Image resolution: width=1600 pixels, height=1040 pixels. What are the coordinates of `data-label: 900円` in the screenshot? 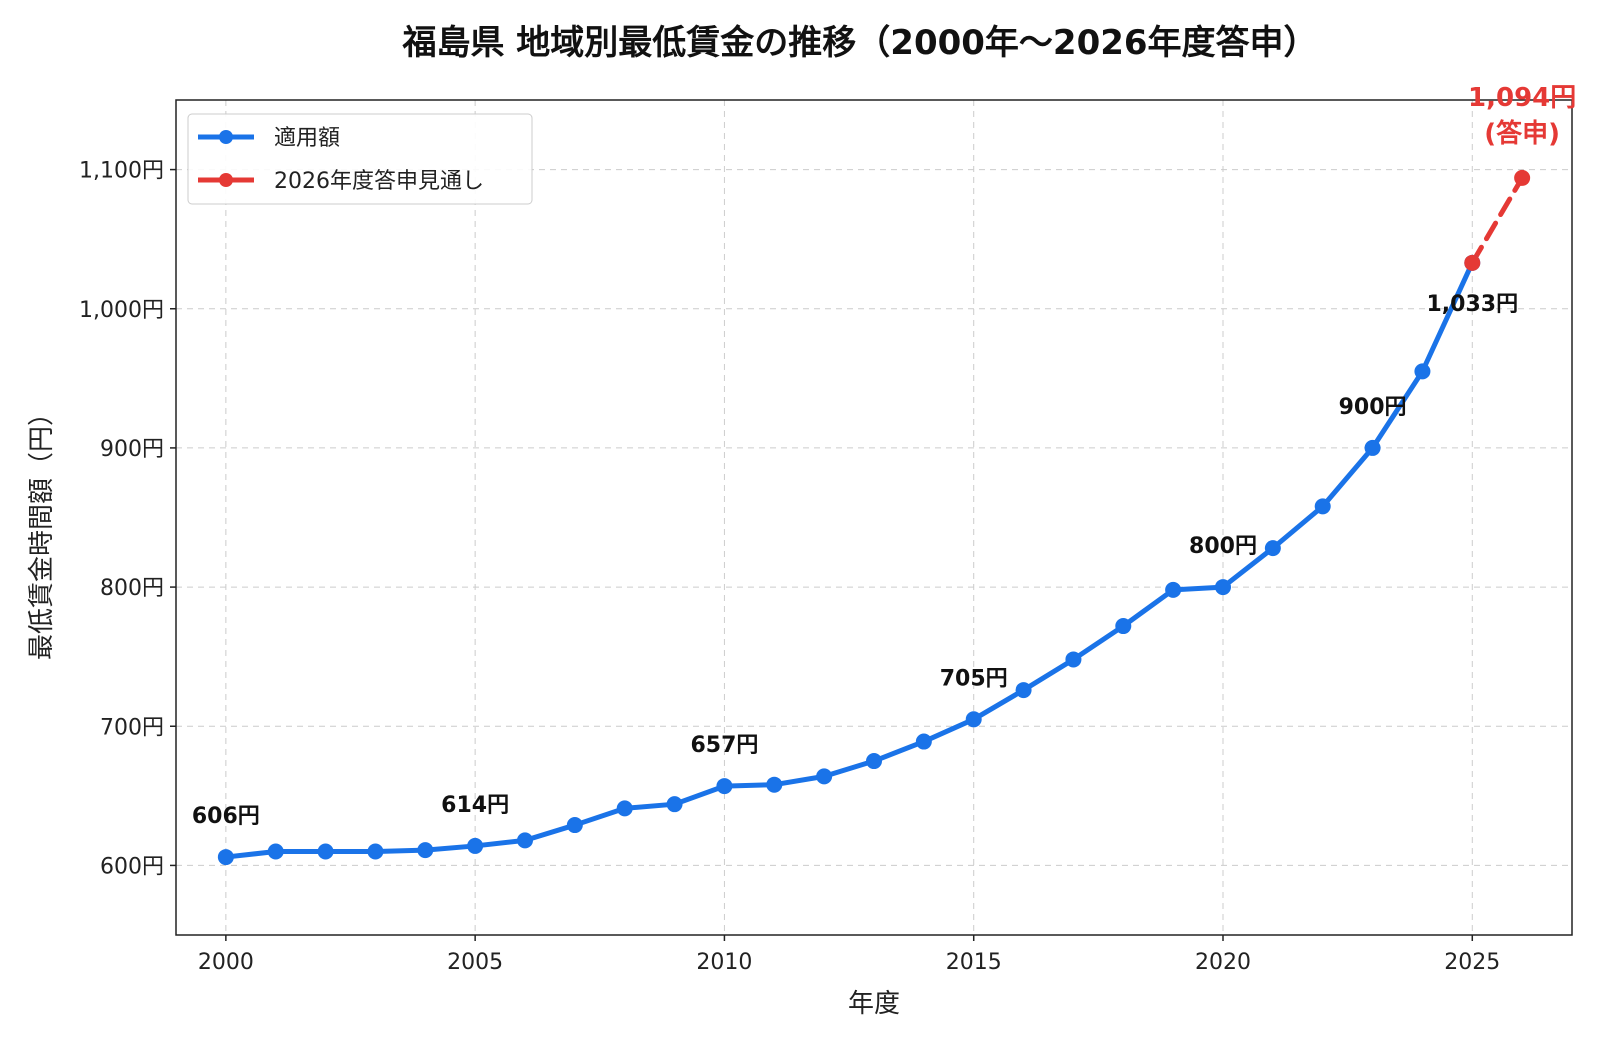 It's located at (1373, 407).